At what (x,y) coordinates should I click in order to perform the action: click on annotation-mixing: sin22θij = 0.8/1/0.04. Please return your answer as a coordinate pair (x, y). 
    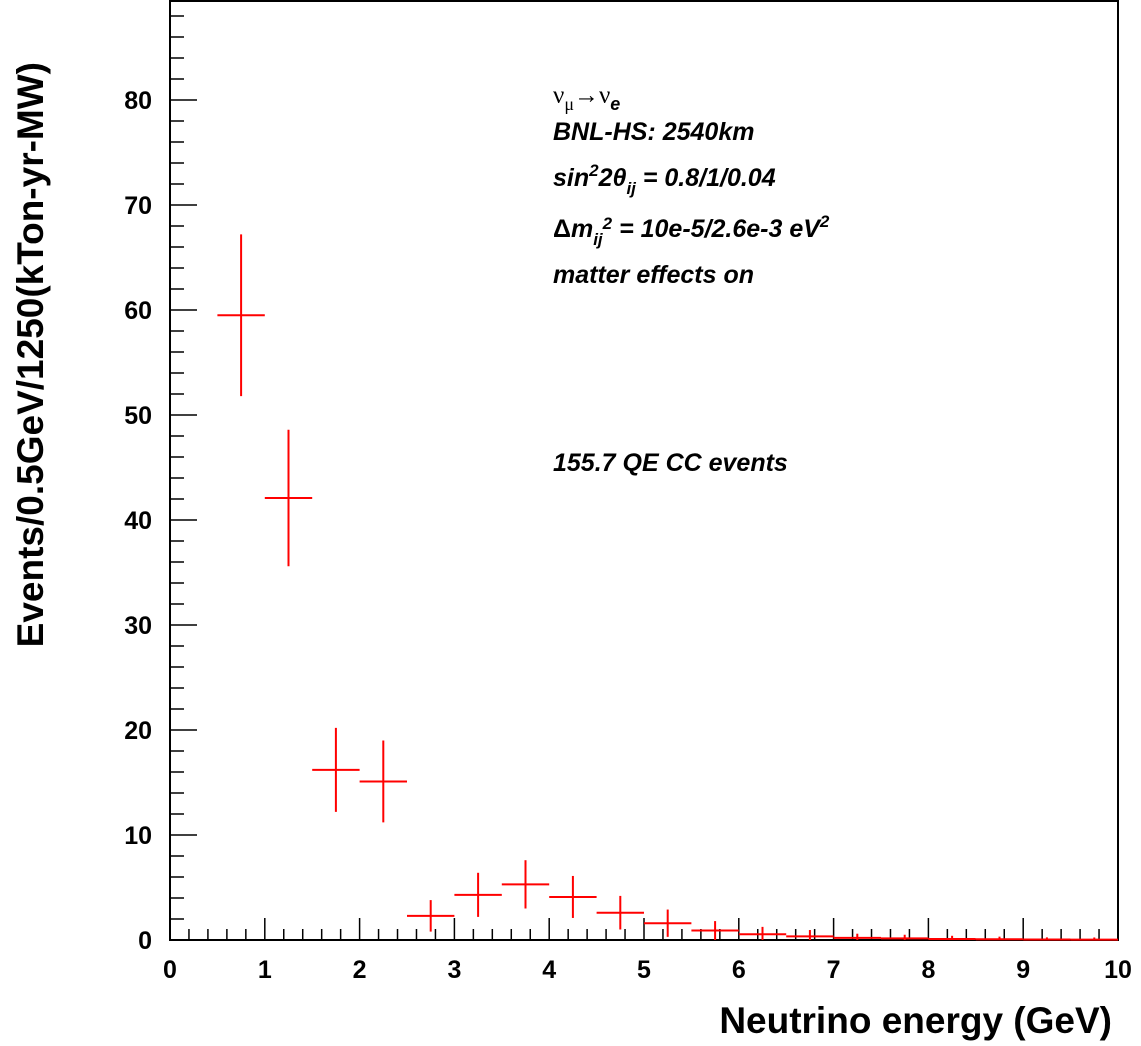
    Looking at the image, I should click on (664, 179).